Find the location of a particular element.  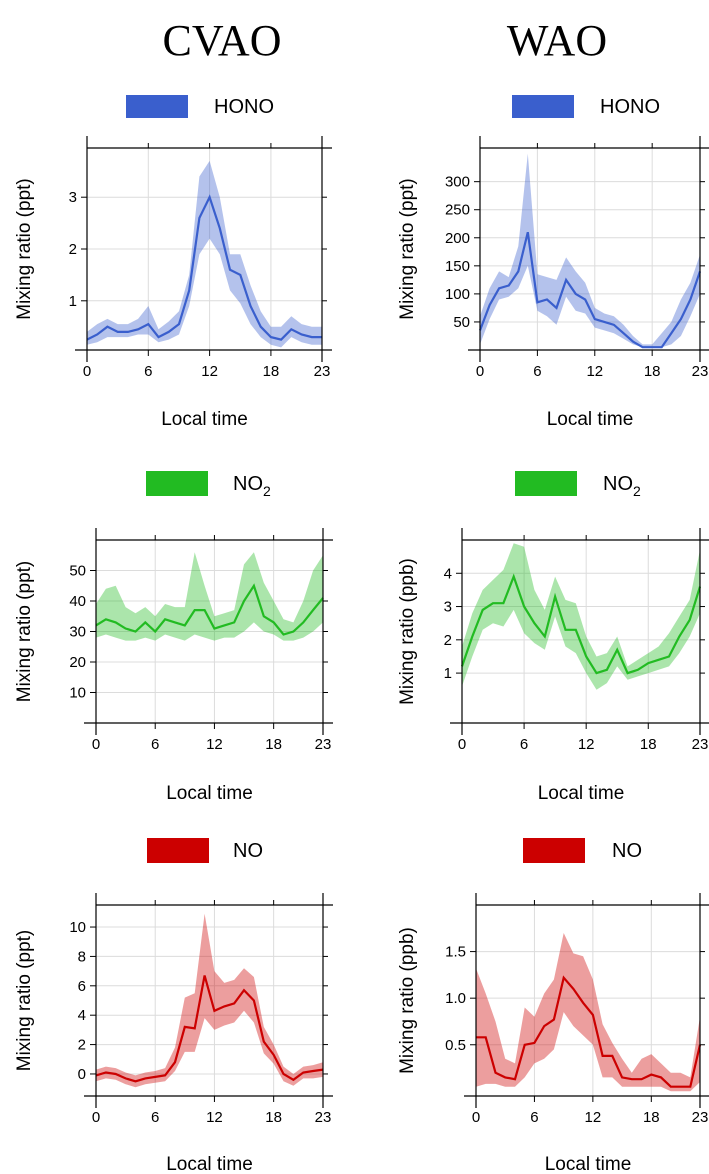

y-tick-label: 100 is located at coordinates (457, 294).